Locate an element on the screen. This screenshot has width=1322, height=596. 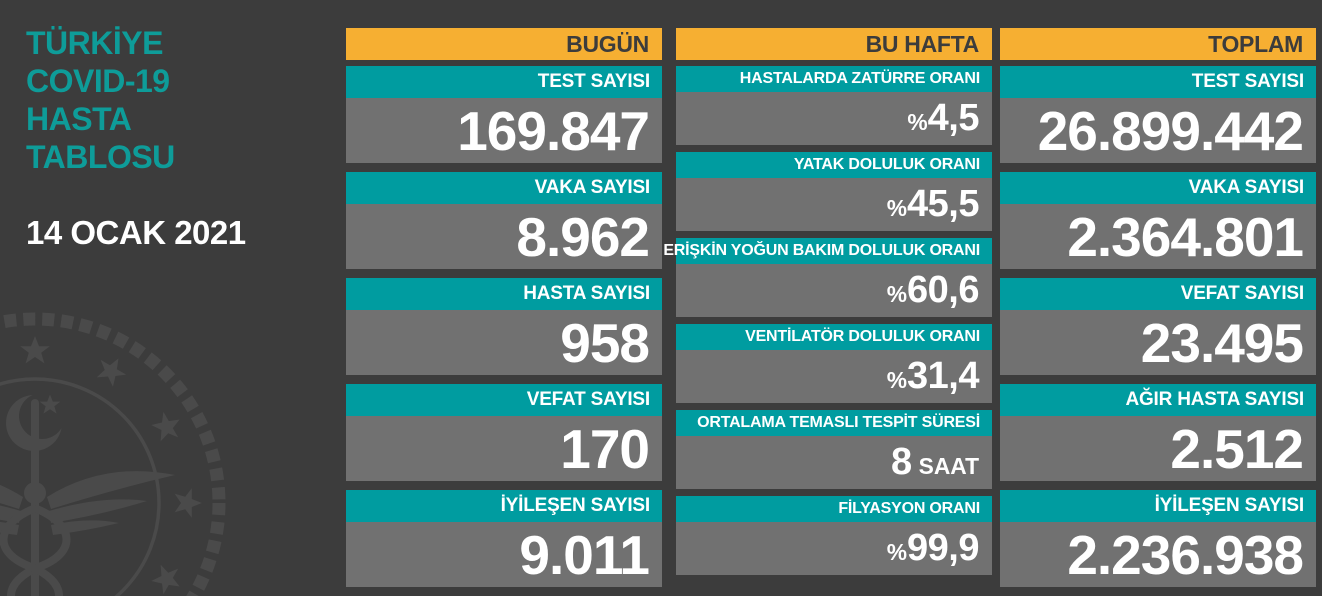
stat-value-number: 4,5 is located at coordinates (953, 118).